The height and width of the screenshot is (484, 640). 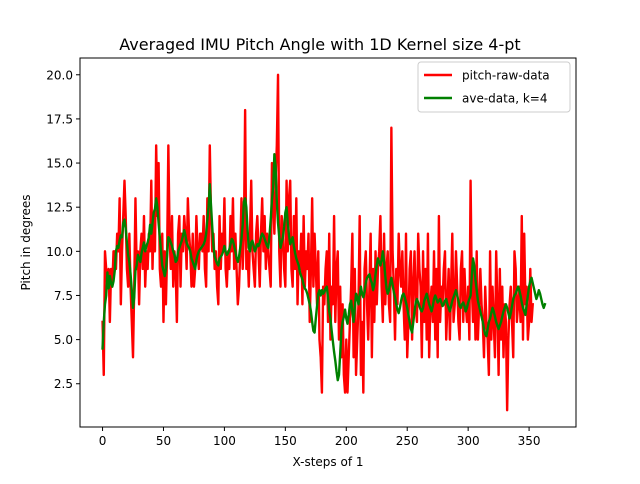 I want to click on x-tick-label: 250, so click(x=407, y=441).